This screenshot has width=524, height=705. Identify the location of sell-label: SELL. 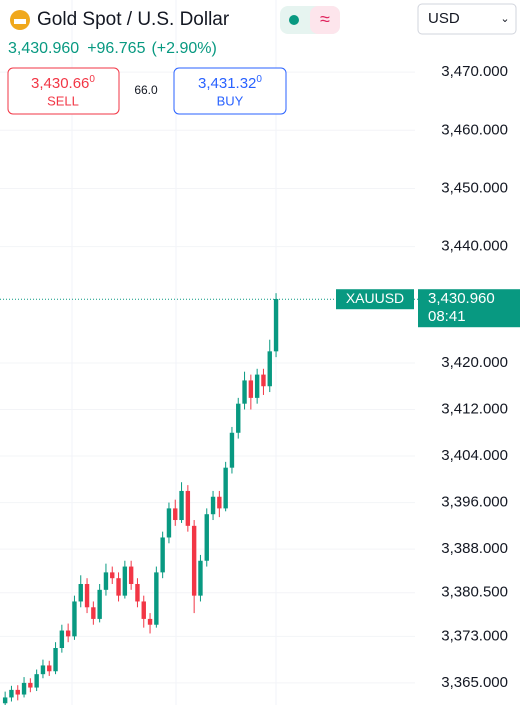
(63, 100).